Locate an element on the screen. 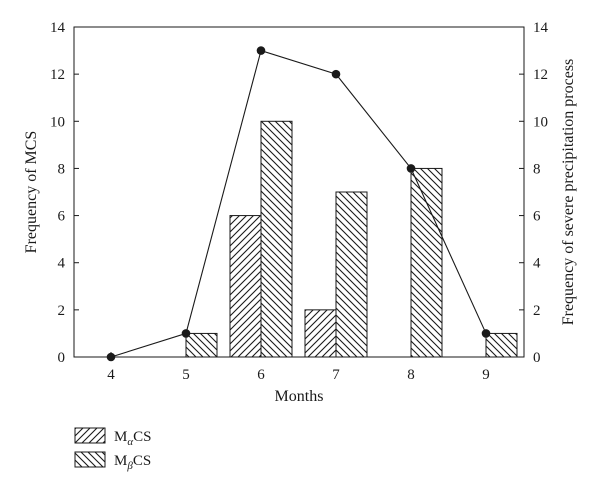  right-tick-label: 8 is located at coordinates (537, 169).